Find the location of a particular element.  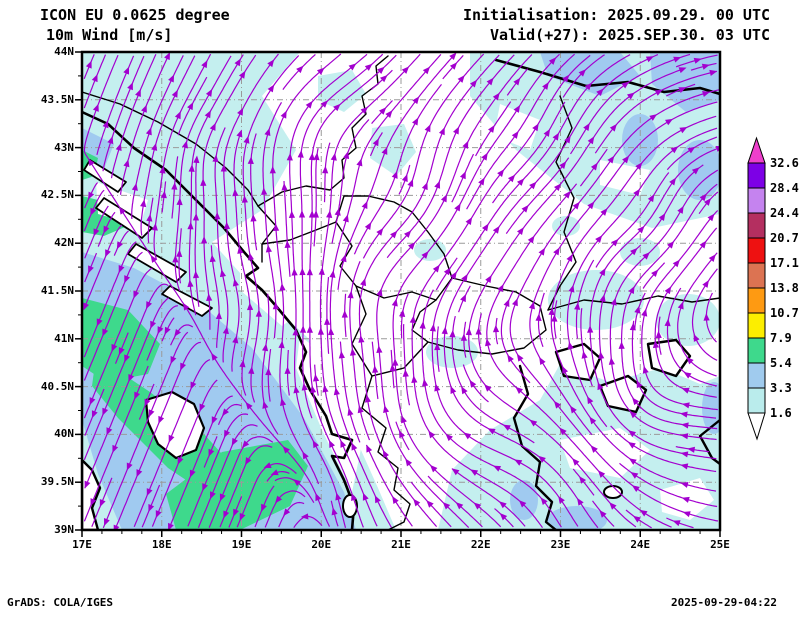

lat-tick-label: 39N is located at coordinates (64, 529).